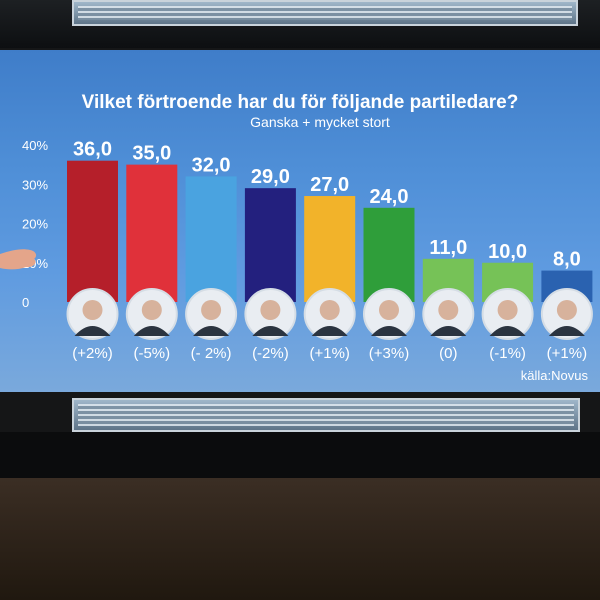  What do you see at coordinates (211, 165) in the screenshot?
I see `value-label: 32,0` at bounding box center [211, 165].